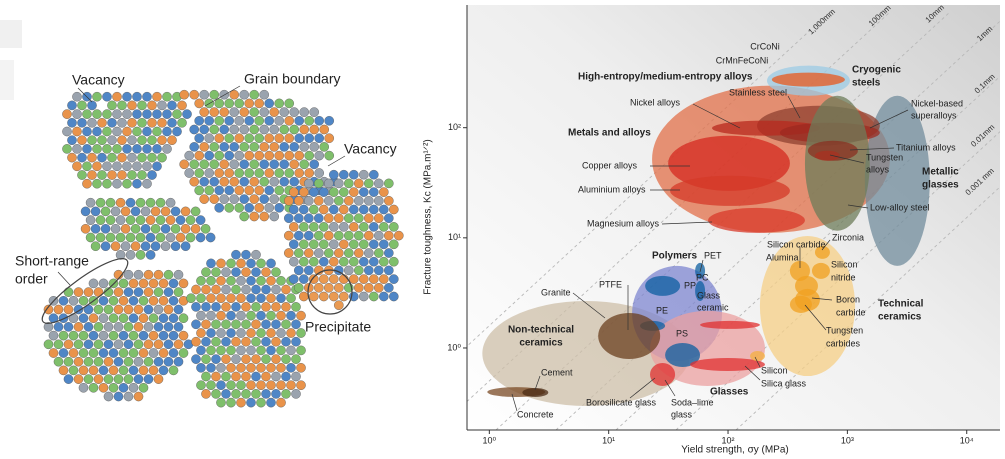  I want to click on region-label: glass, so click(682, 414).